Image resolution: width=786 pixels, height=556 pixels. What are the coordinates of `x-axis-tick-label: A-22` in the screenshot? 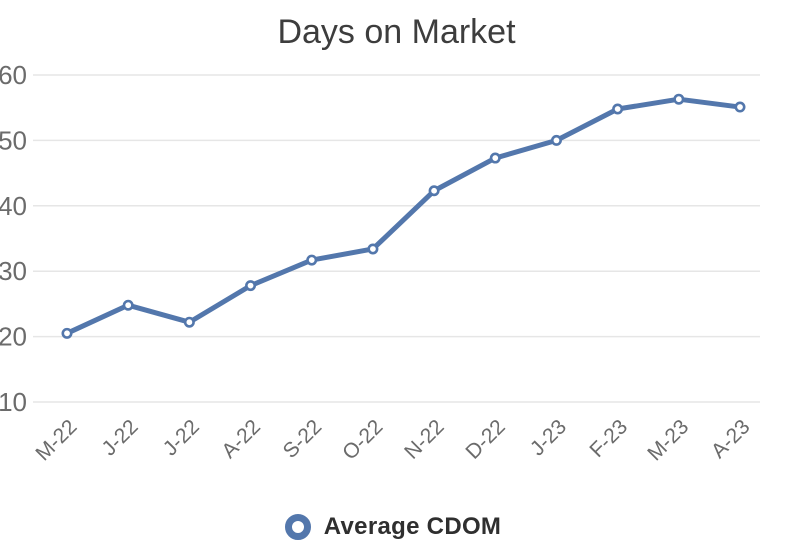 It's located at (241, 439).